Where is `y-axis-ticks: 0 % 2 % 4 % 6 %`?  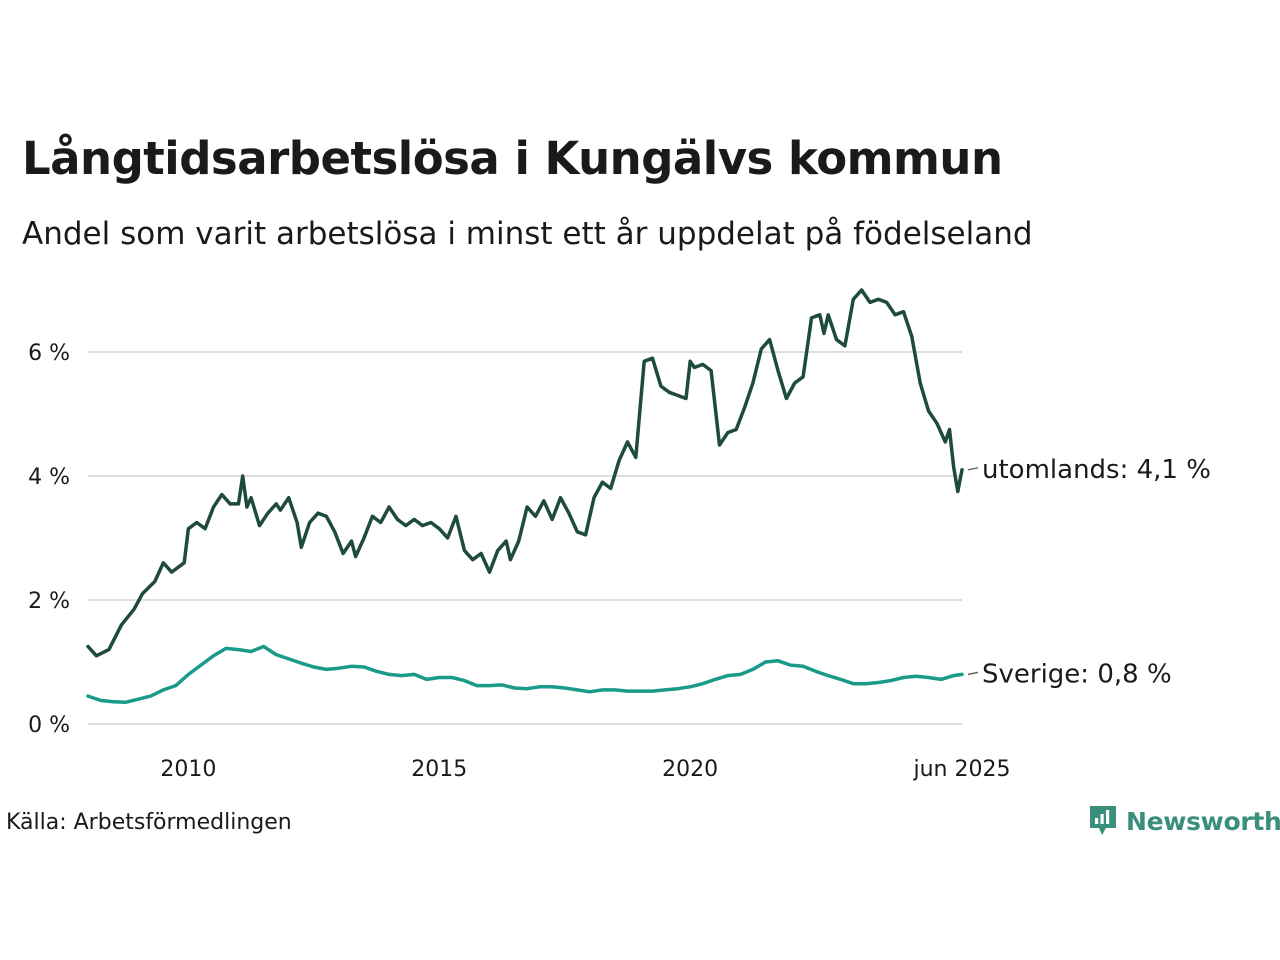 y-axis-ticks: 0 % 2 % 4 % 6 % is located at coordinates (49, 539).